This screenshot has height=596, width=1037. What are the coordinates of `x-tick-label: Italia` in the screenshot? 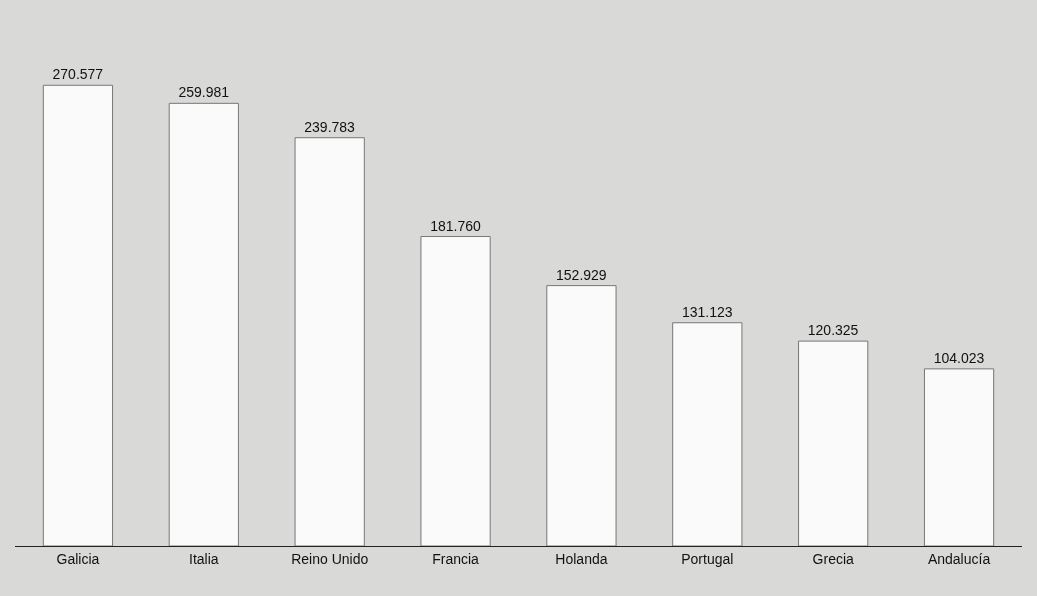 It's located at (204, 558).